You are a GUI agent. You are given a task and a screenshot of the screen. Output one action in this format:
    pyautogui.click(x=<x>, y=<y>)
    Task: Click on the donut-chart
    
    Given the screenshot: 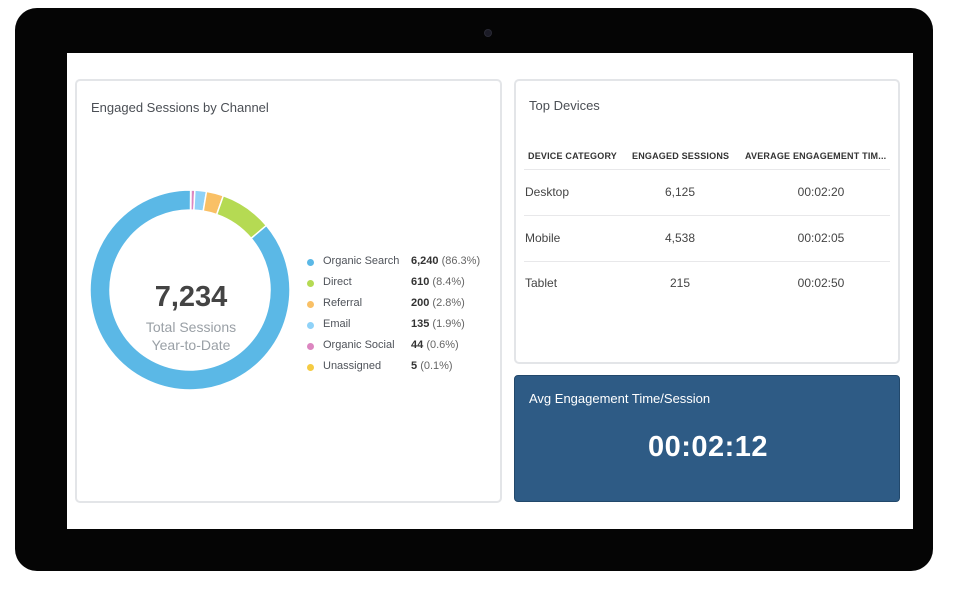 What is the action you would take?
    pyautogui.click(x=190, y=290)
    